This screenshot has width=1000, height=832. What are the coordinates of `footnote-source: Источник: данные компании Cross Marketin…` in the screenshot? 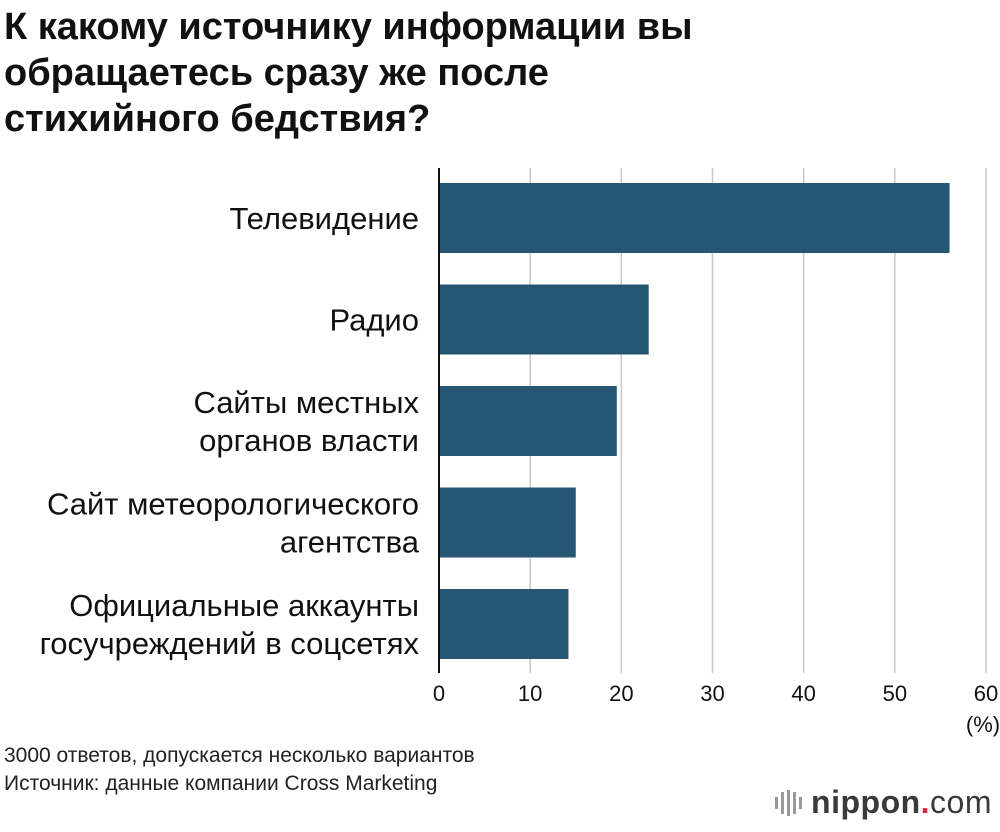 It's located at (221, 783).